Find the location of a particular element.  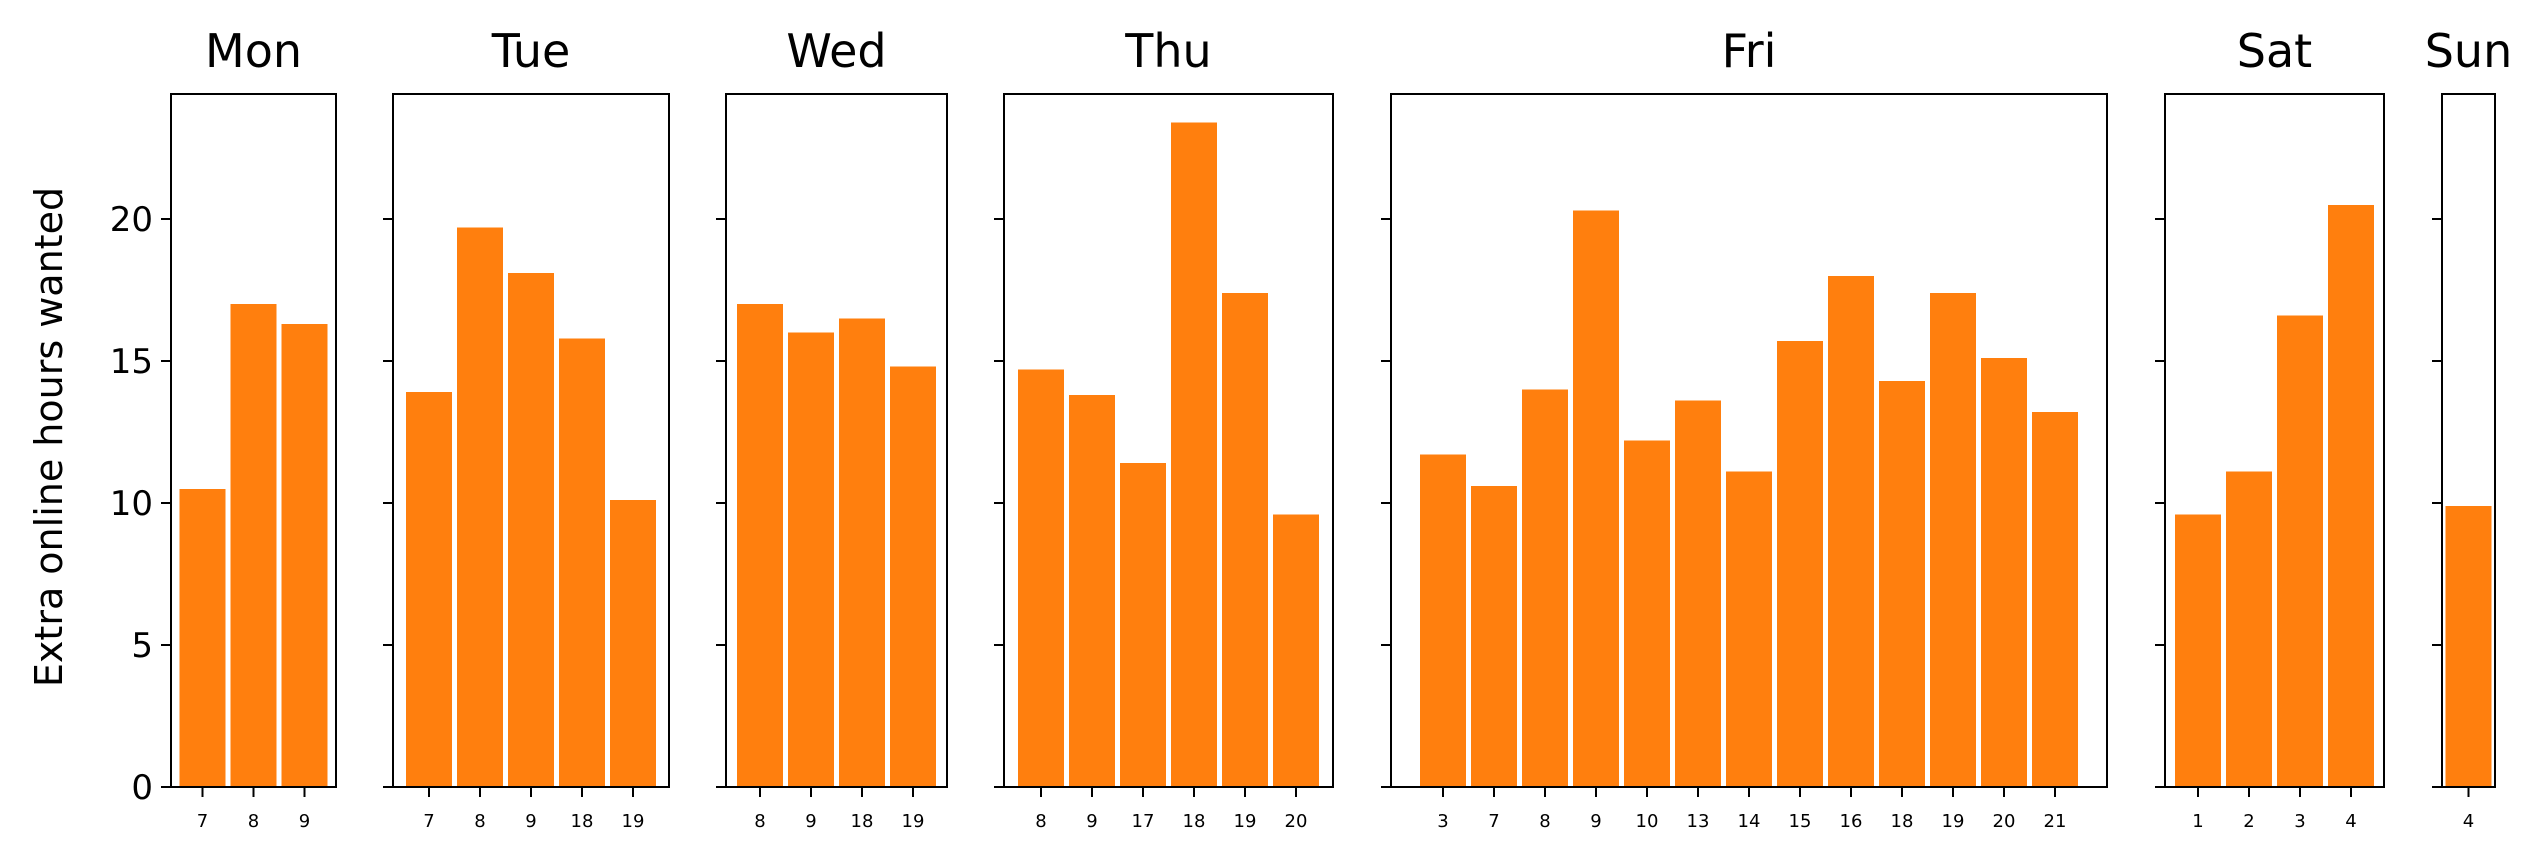

panel-title: Tue is located at coordinates (531, 51).